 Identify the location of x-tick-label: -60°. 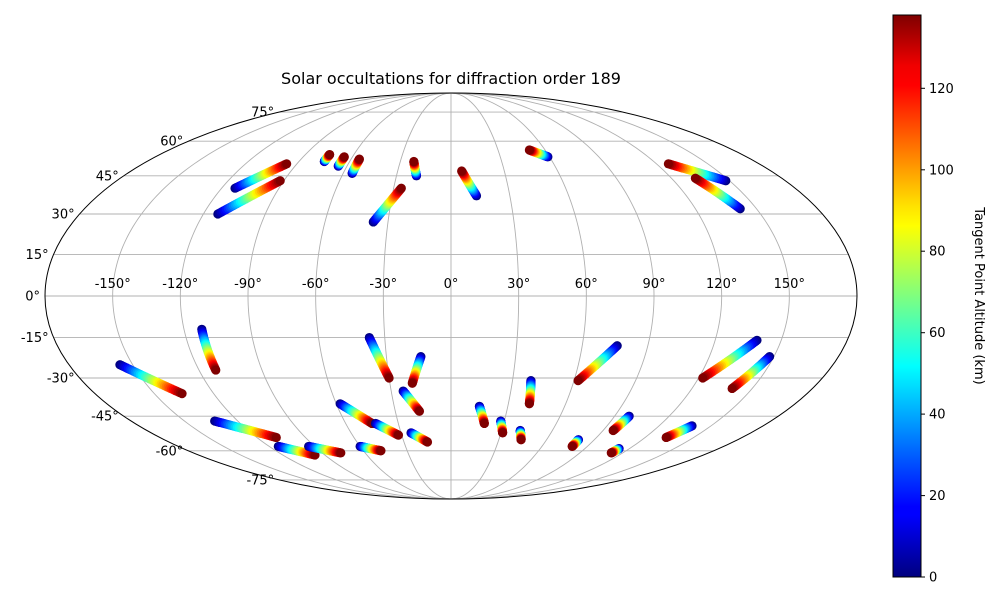
(316, 284).